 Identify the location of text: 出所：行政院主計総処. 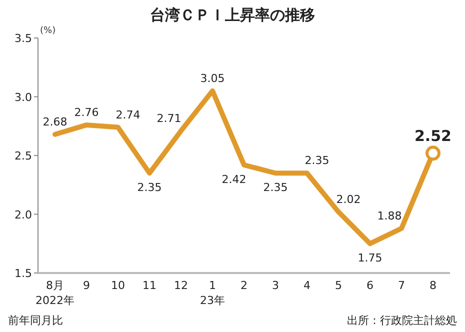
(402, 320).